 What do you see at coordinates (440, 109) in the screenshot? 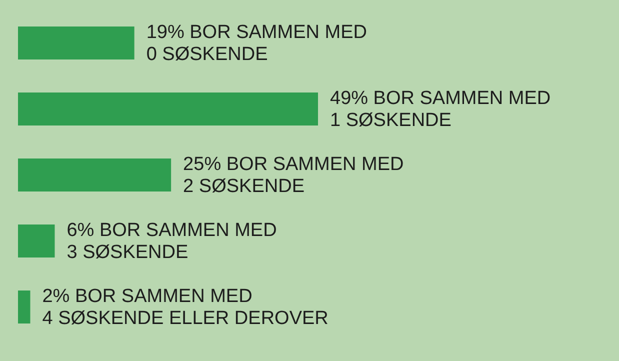
I see `data-label: 49% BOR SAMMEN MED 1 SØSKENDE` at bounding box center [440, 109].